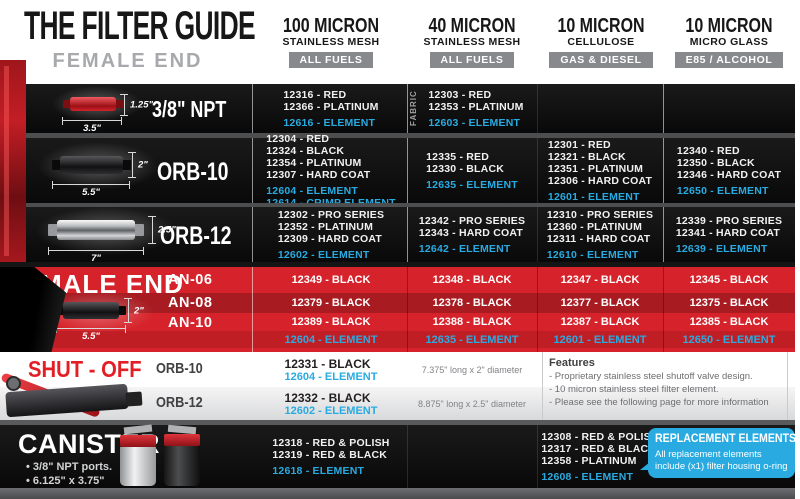 The image size is (800, 499). I want to click on size-note-orb12: 8.875" long x 2.5" diameter, so click(472, 404).